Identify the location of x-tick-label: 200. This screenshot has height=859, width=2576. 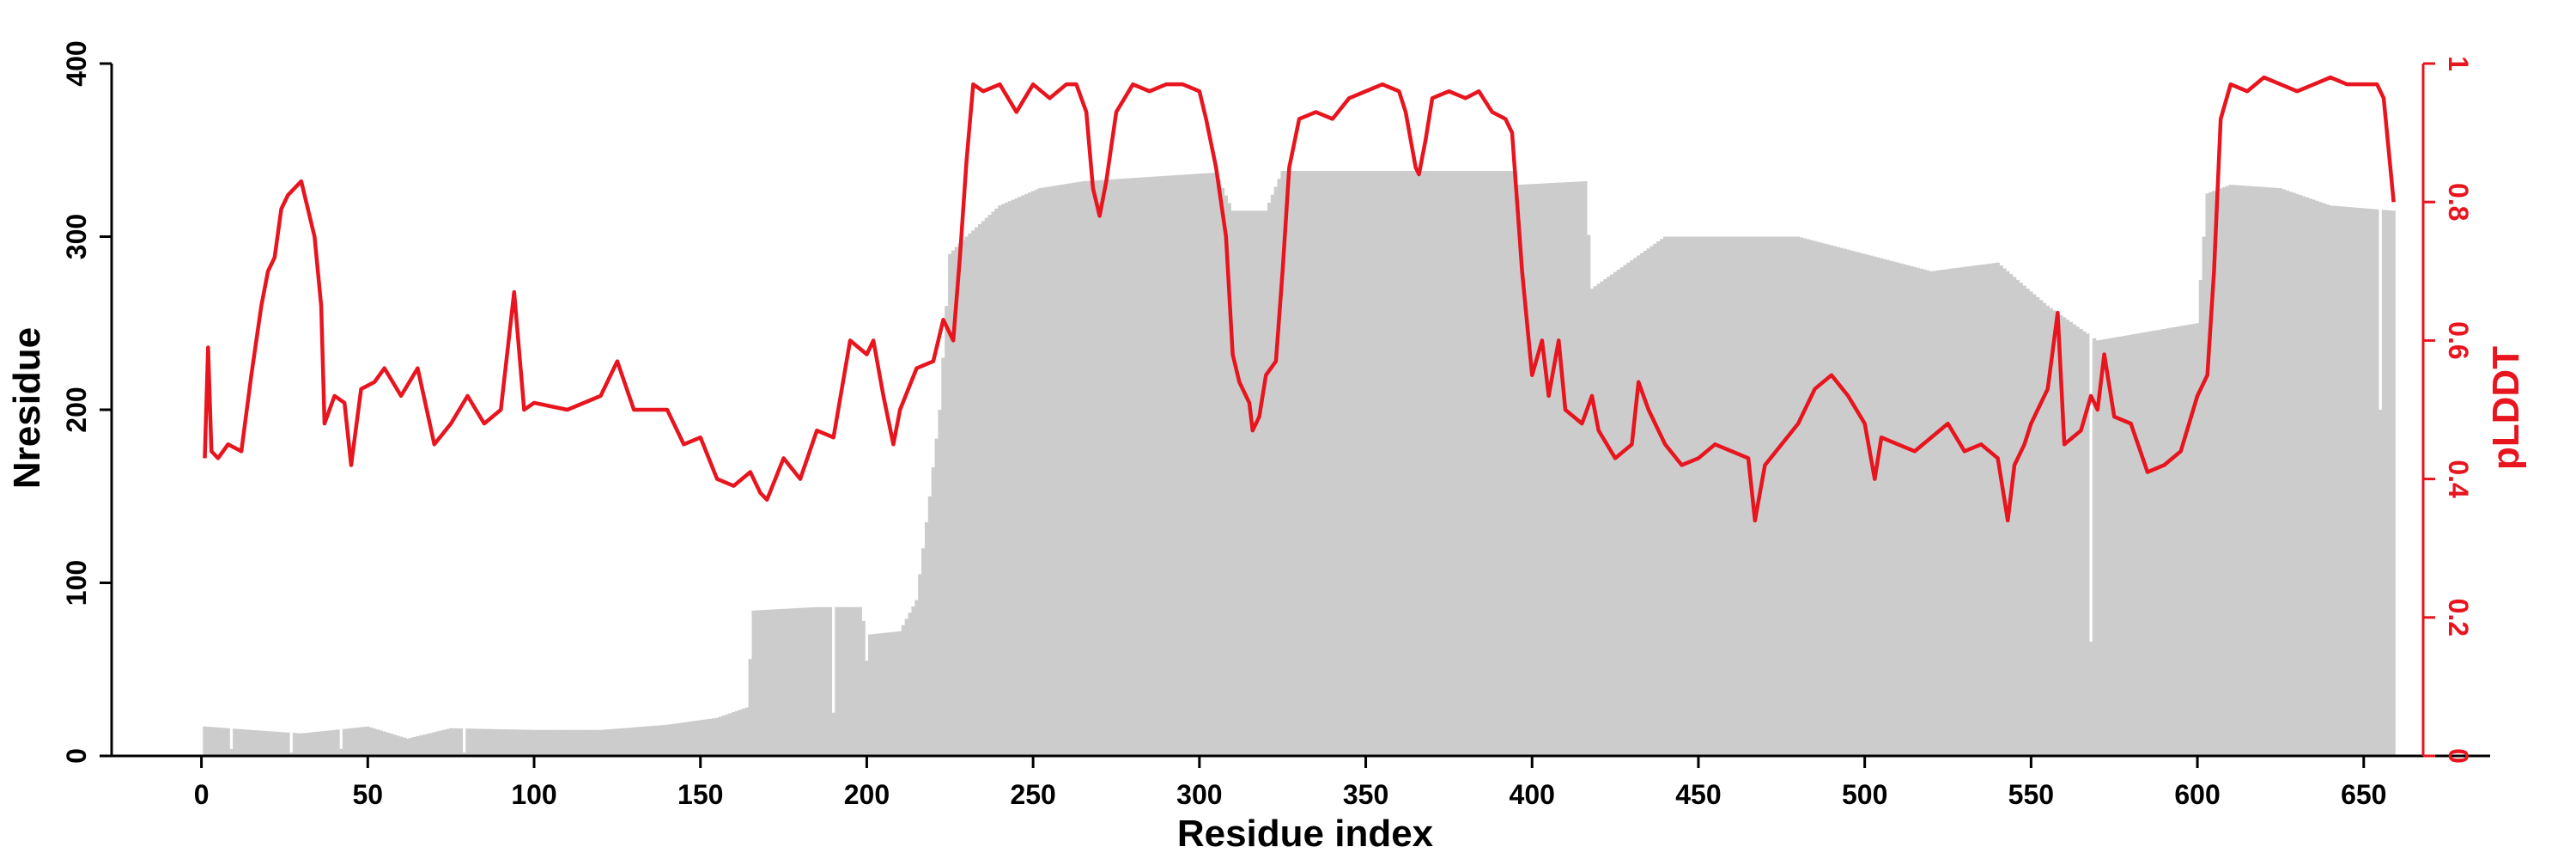
(867, 794).